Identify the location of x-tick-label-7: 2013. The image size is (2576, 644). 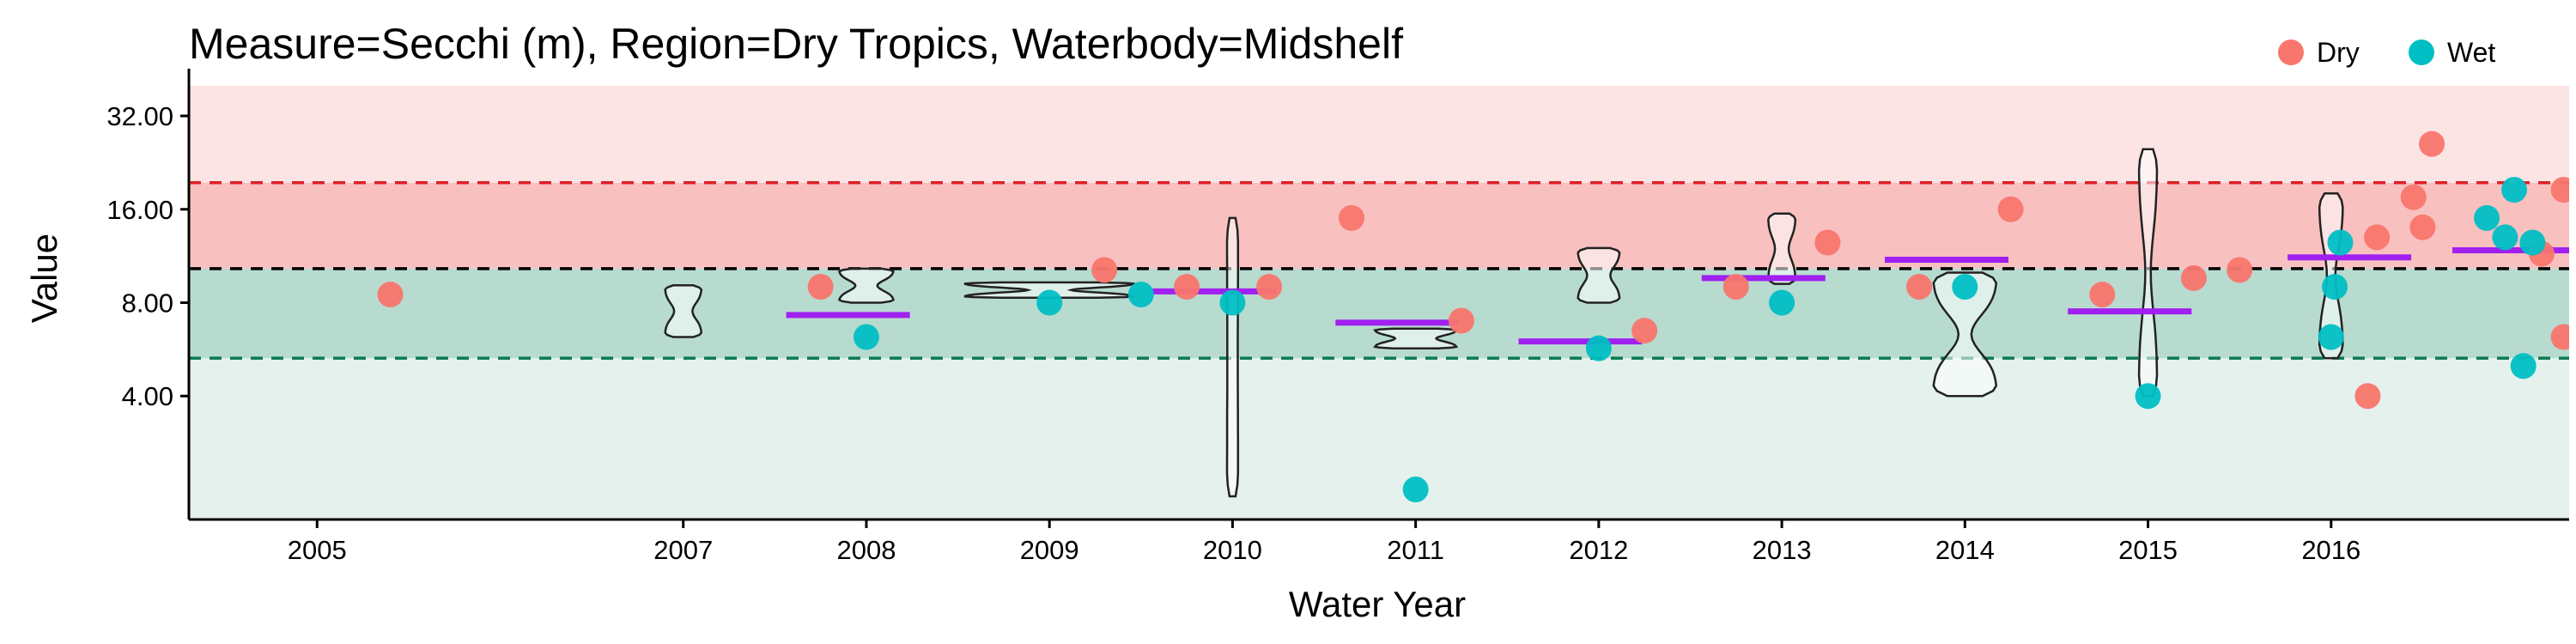
(1783, 550).